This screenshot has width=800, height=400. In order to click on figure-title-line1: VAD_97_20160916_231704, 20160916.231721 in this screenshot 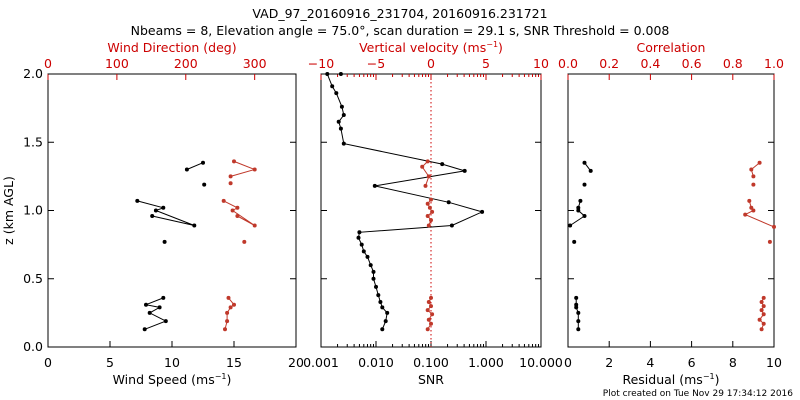, I will do `click(399, 13)`.